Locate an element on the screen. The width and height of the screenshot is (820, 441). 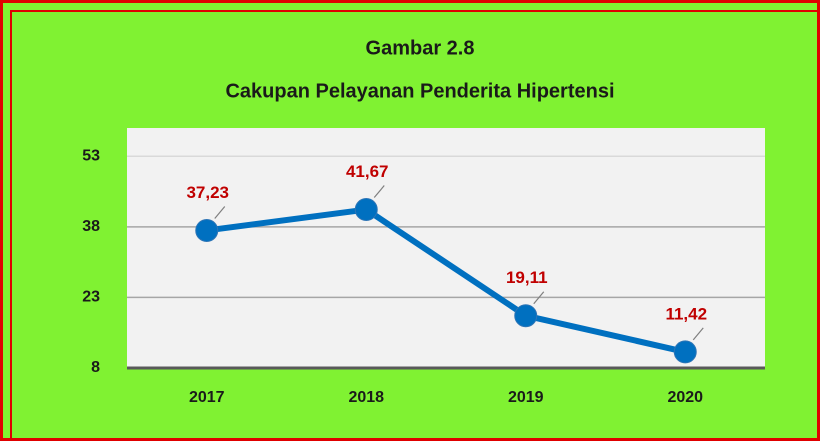
x-tick-label: 2017 is located at coordinates (207, 397).